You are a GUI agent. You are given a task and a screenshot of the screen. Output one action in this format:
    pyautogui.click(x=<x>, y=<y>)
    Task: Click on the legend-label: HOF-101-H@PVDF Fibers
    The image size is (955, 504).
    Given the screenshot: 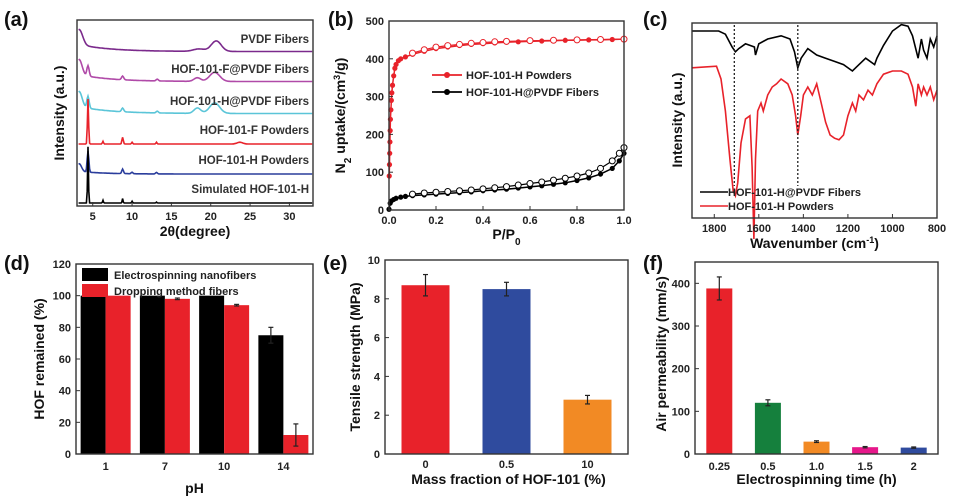 What is the action you would take?
    pyautogui.click(x=532, y=93)
    